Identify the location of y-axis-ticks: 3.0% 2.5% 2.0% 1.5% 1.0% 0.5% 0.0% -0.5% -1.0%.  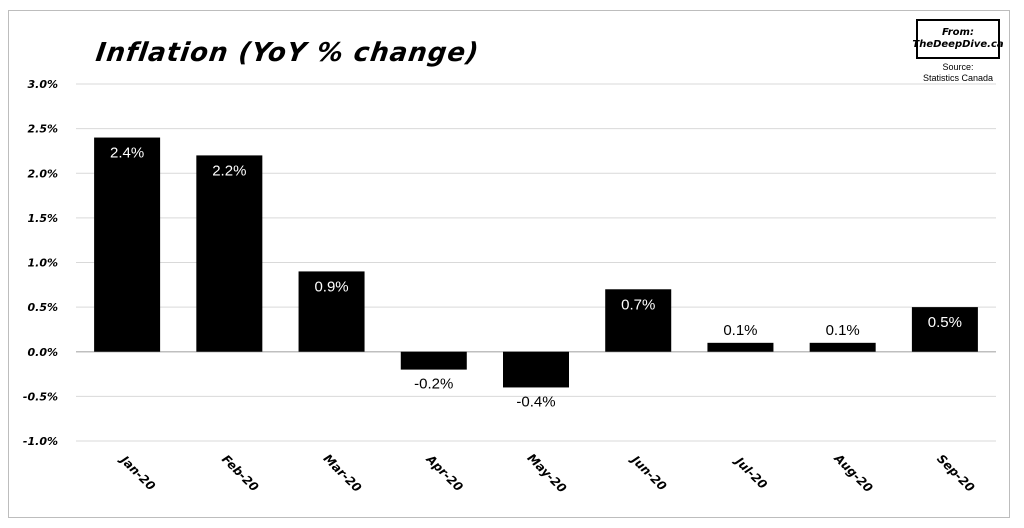
(40, 263).